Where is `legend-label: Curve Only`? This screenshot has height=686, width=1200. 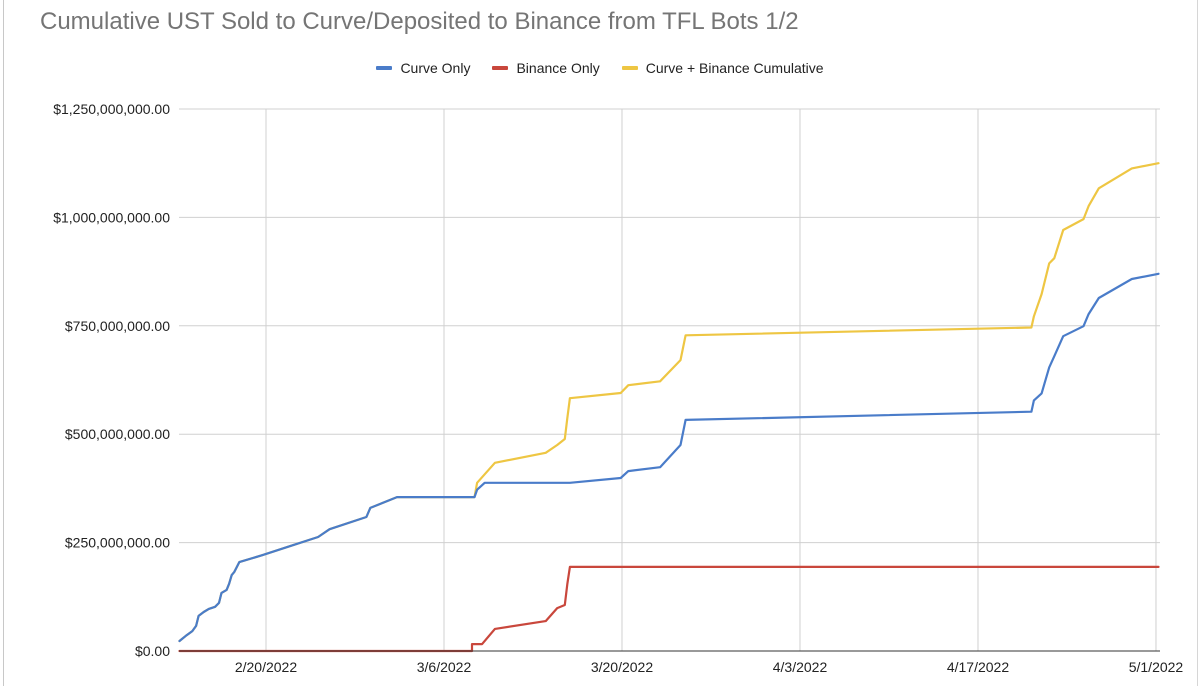 legend-label: Curve Only is located at coordinates (435, 68).